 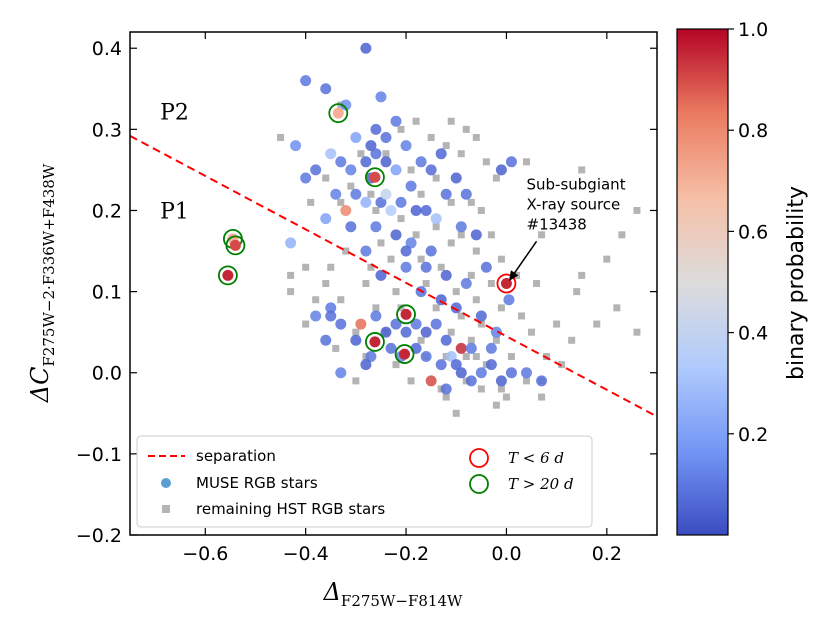 I want to click on colorbar-tick-label: 0.4, so click(x=753, y=334).